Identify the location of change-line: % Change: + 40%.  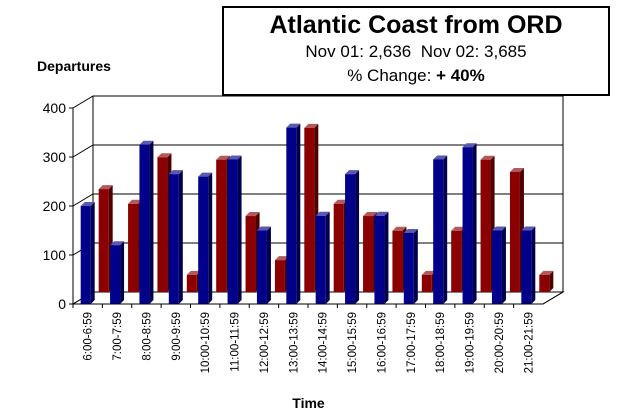
(416, 76).